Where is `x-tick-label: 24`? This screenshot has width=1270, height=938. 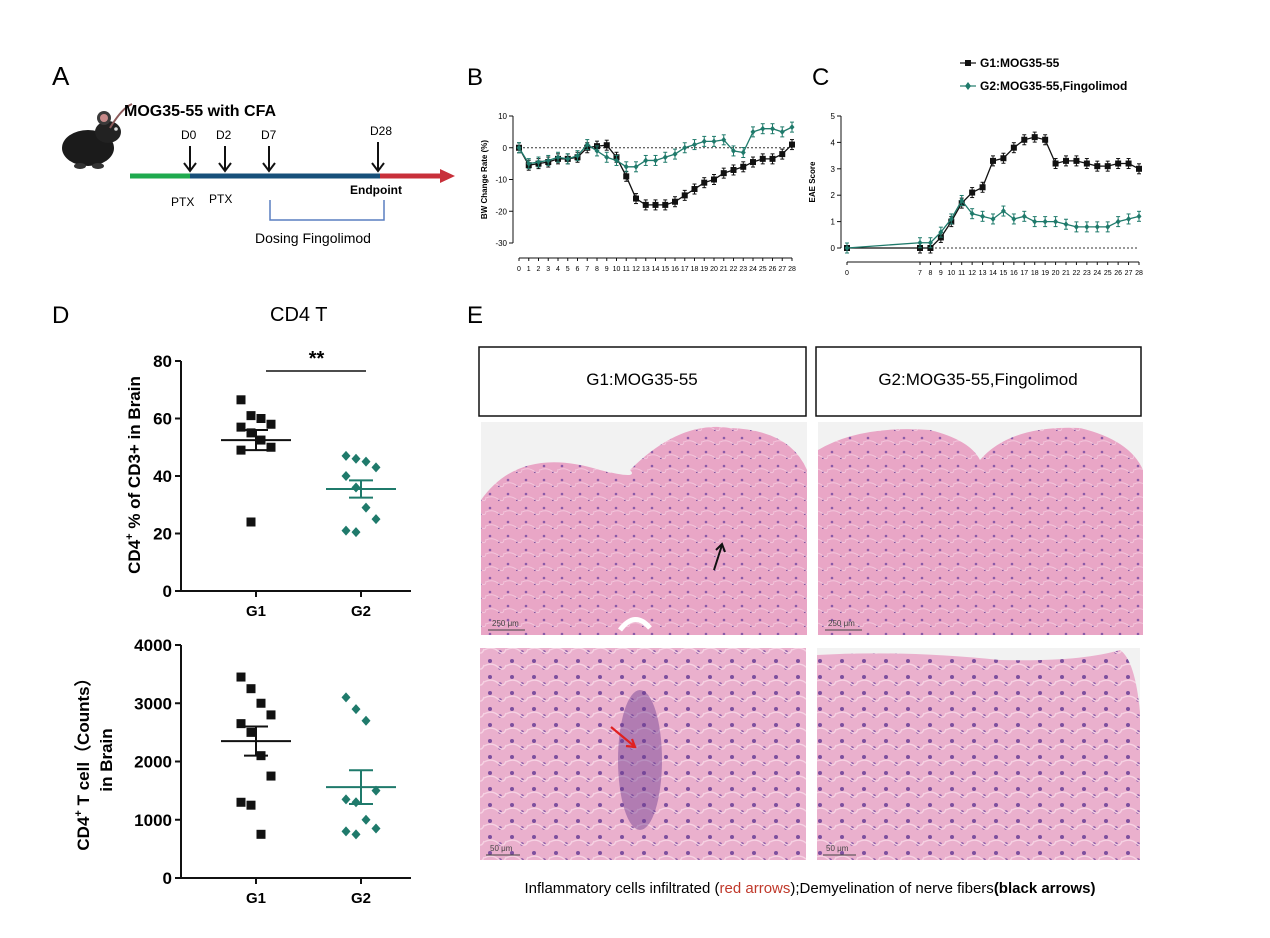 x-tick-label: 24 is located at coordinates (753, 269).